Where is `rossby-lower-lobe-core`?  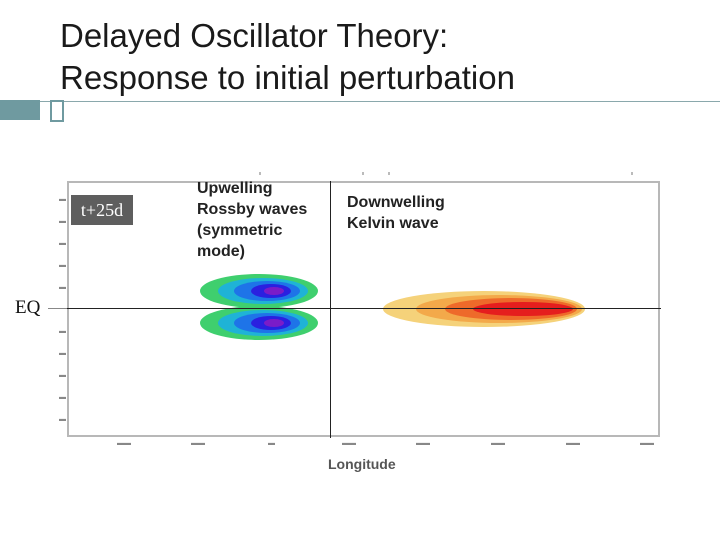
rossby-lower-lobe-core is located at coordinates (274, 323).